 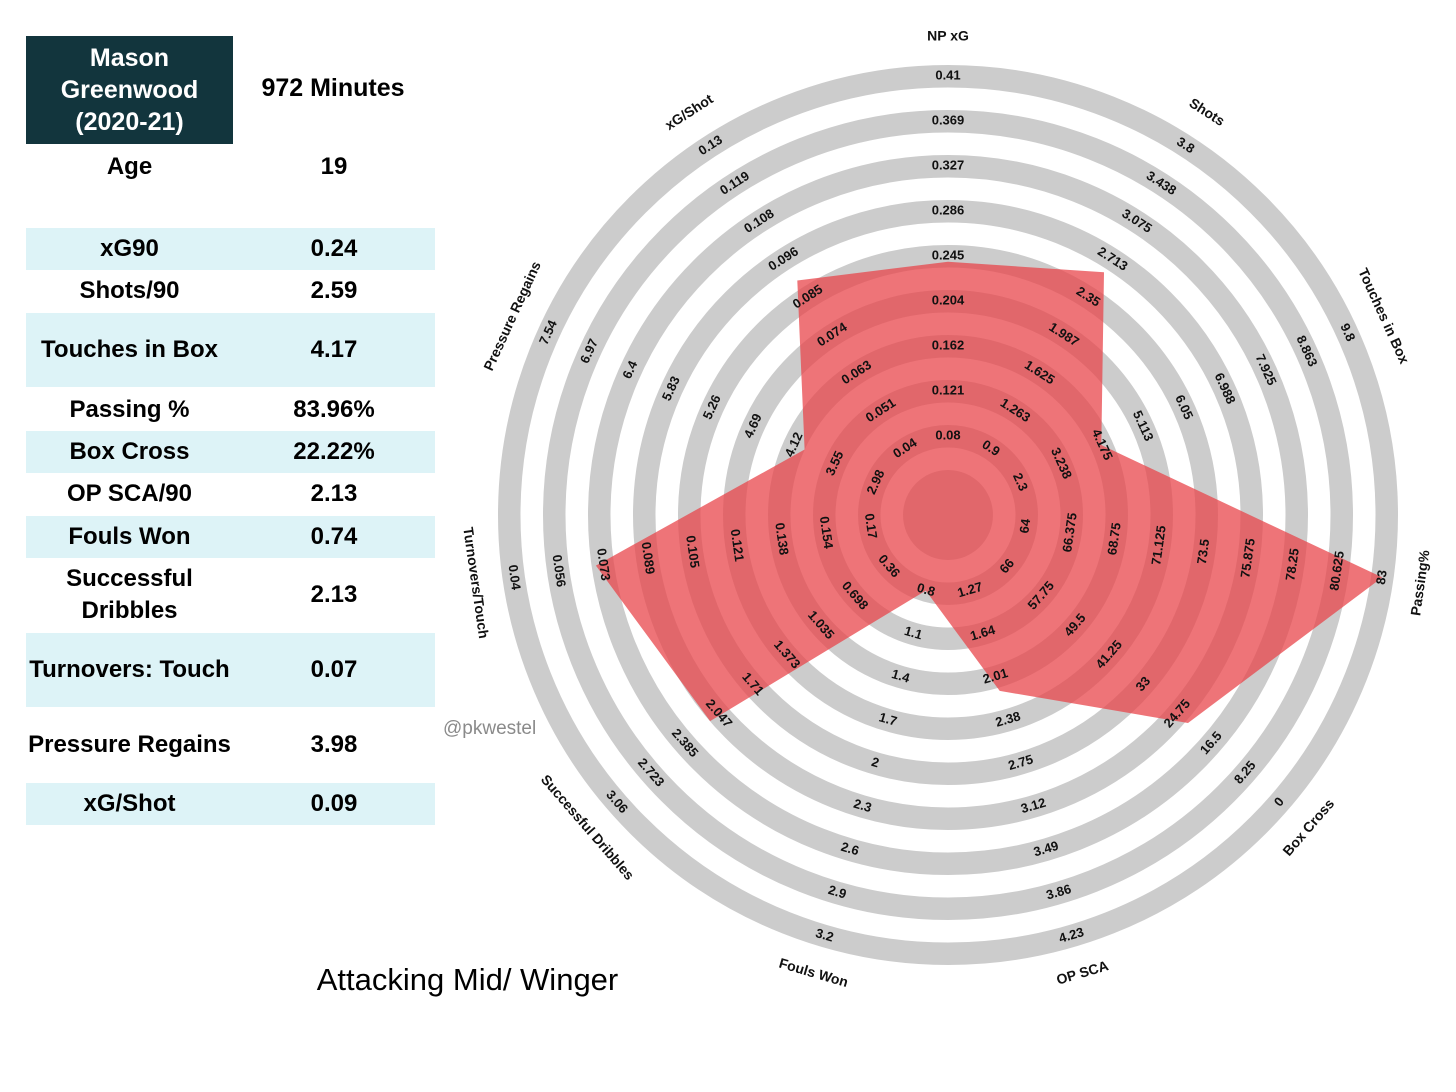 I want to click on stat-value: 0.09, so click(x=334, y=803).